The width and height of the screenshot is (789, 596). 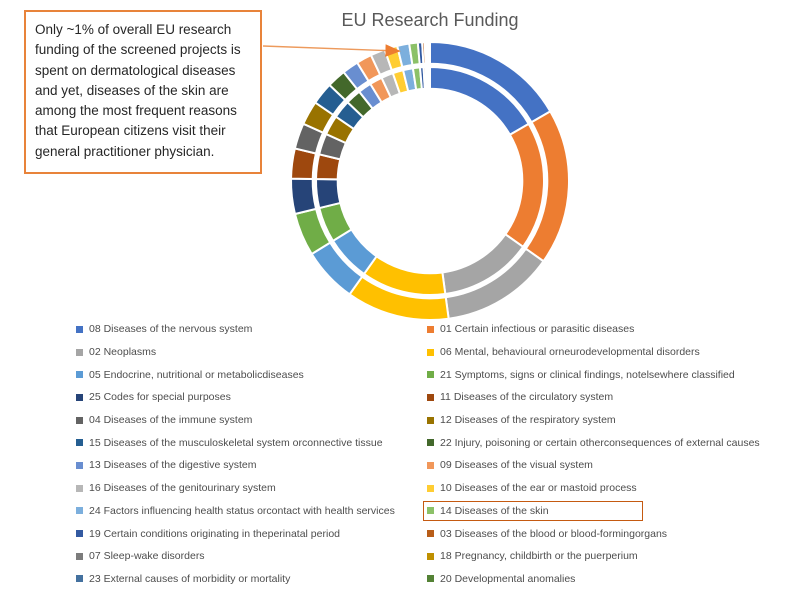 What do you see at coordinates (527, 397) in the screenshot?
I see `legend-label: 11 Diseases of the circulatory system` at bounding box center [527, 397].